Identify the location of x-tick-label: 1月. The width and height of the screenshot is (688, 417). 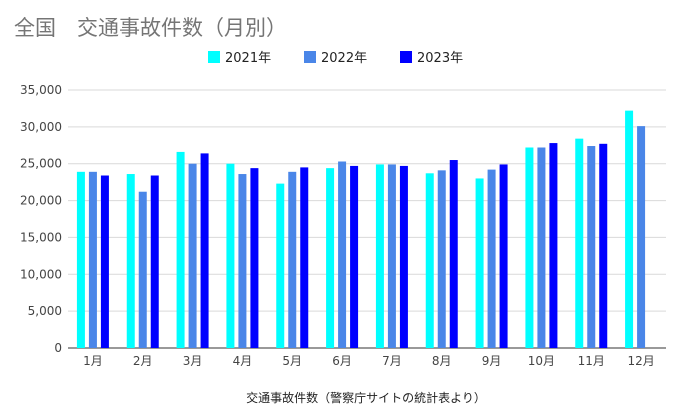
(93, 361).